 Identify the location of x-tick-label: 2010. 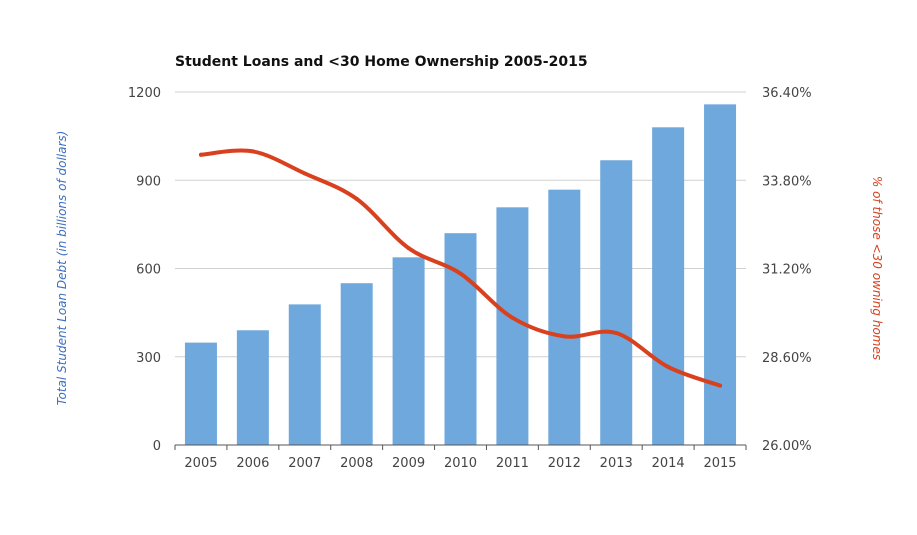
(460, 463).